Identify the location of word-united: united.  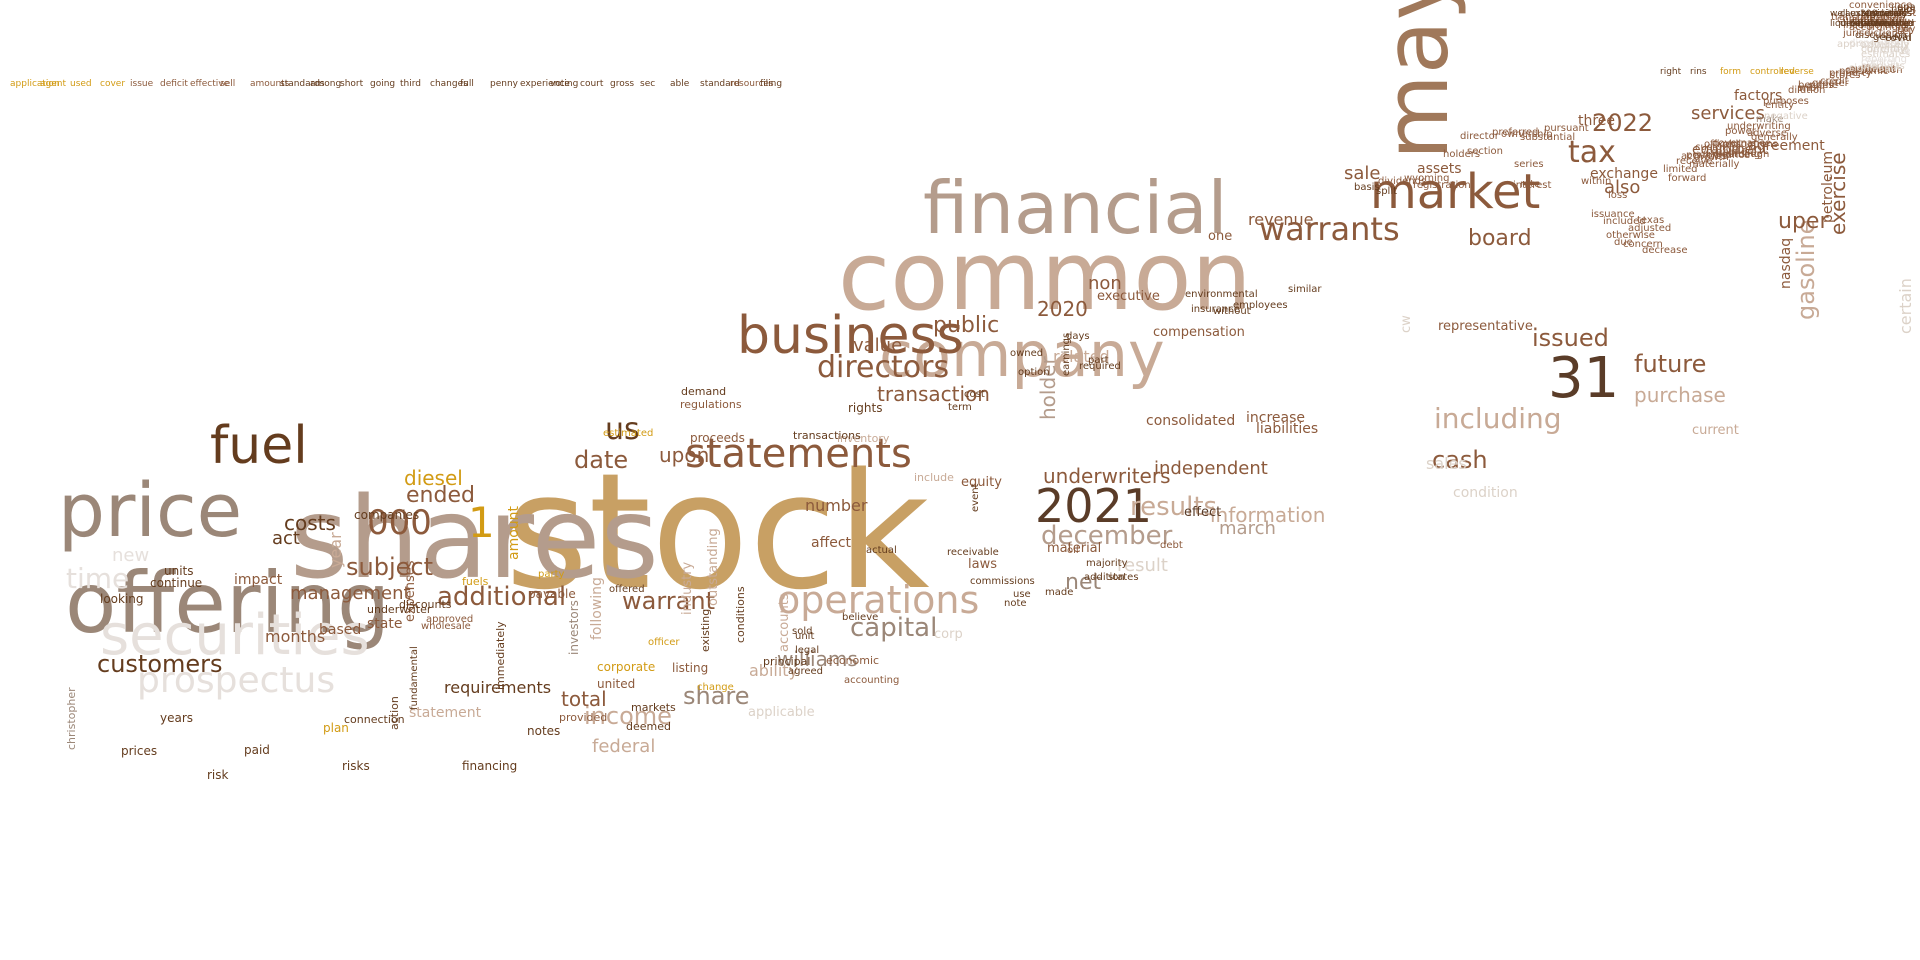
(616, 684).